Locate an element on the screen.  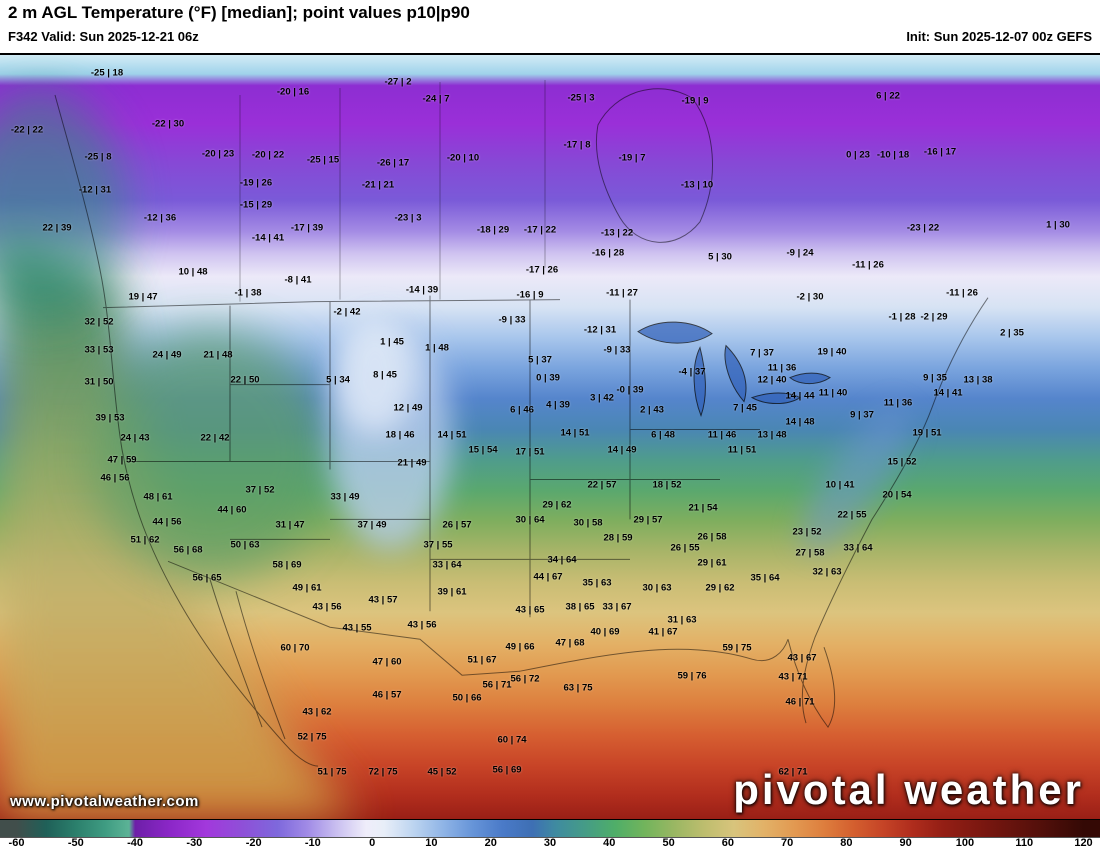
valid-time-label: F342 Valid: Sun 2025-12-21 06z is located at coordinates (103, 36).